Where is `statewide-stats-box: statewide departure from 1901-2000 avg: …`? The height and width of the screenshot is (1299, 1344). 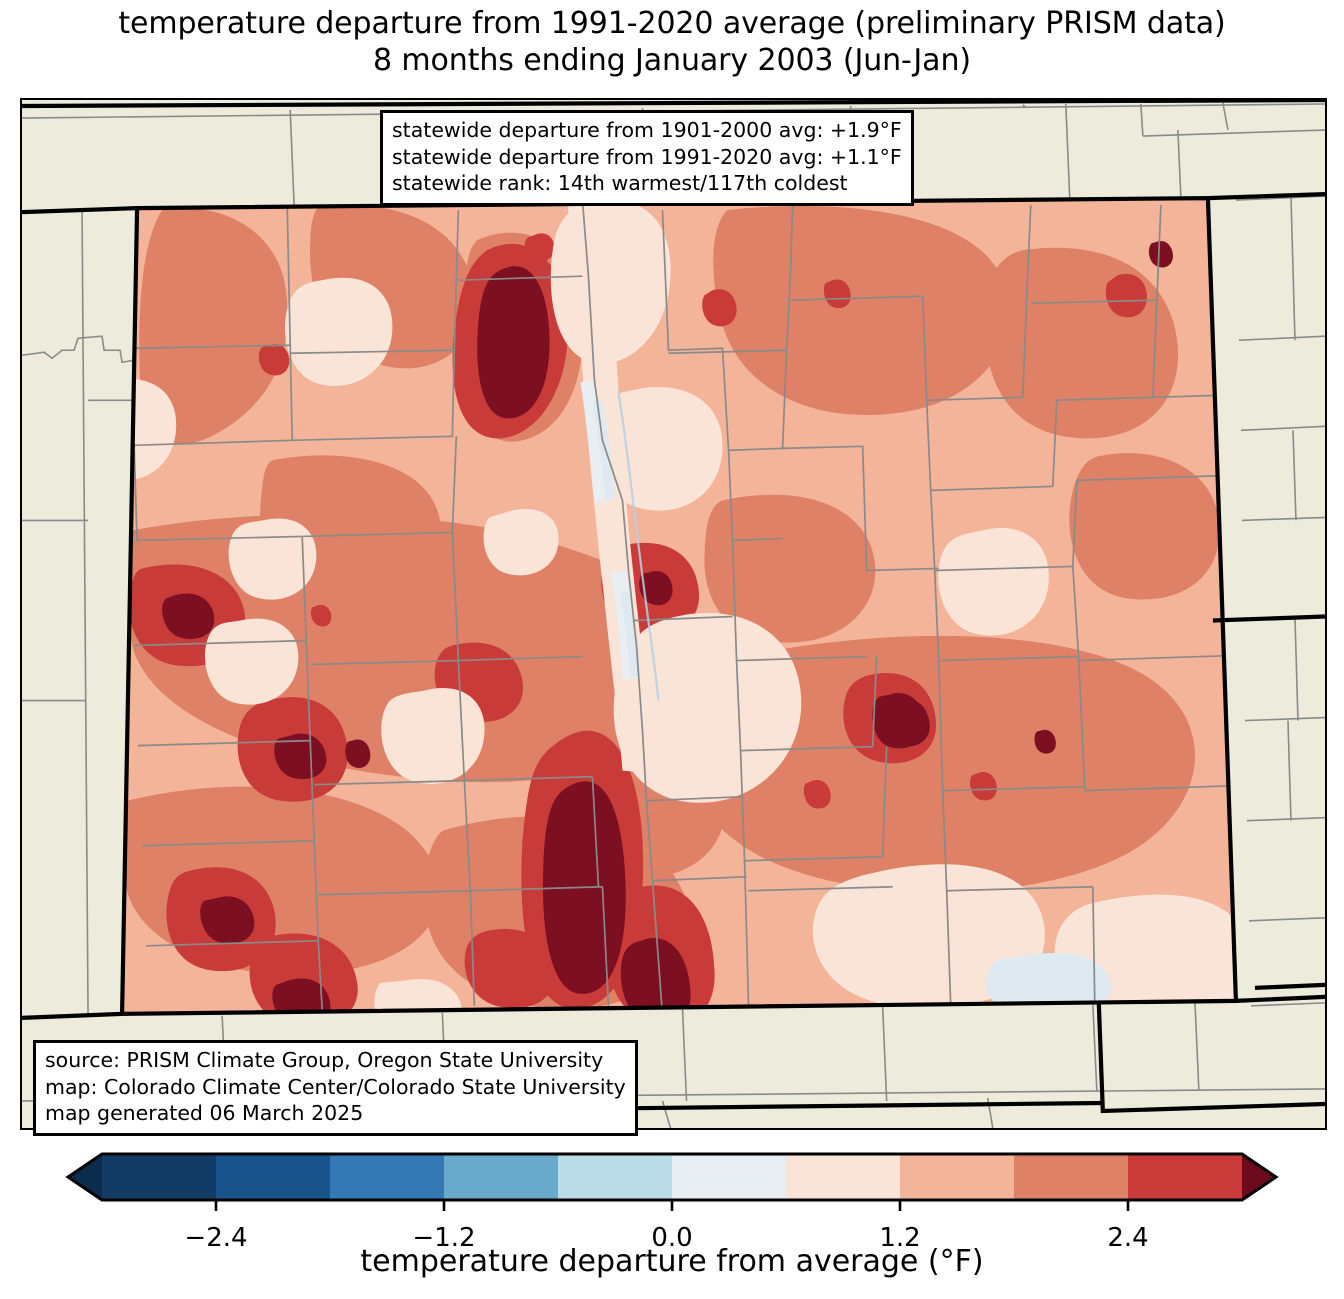 statewide-stats-box: statewide departure from 1901-2000 avg: … is located at coordinates (647, 158).